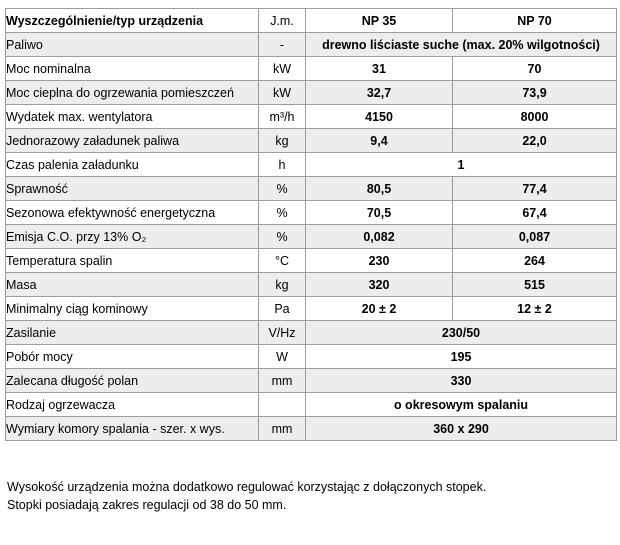  Describe the element at coordinates (132, 284) in the screenshot. I see `row-label: Masa` at that location.